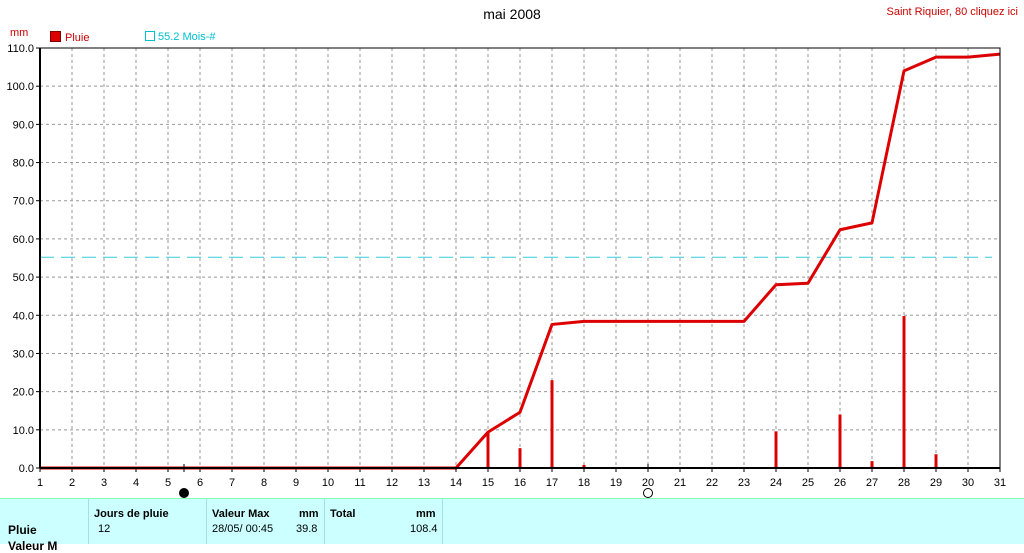  I want to click on legend-average-label: 55.2 Mois-#, so click(187, 37).